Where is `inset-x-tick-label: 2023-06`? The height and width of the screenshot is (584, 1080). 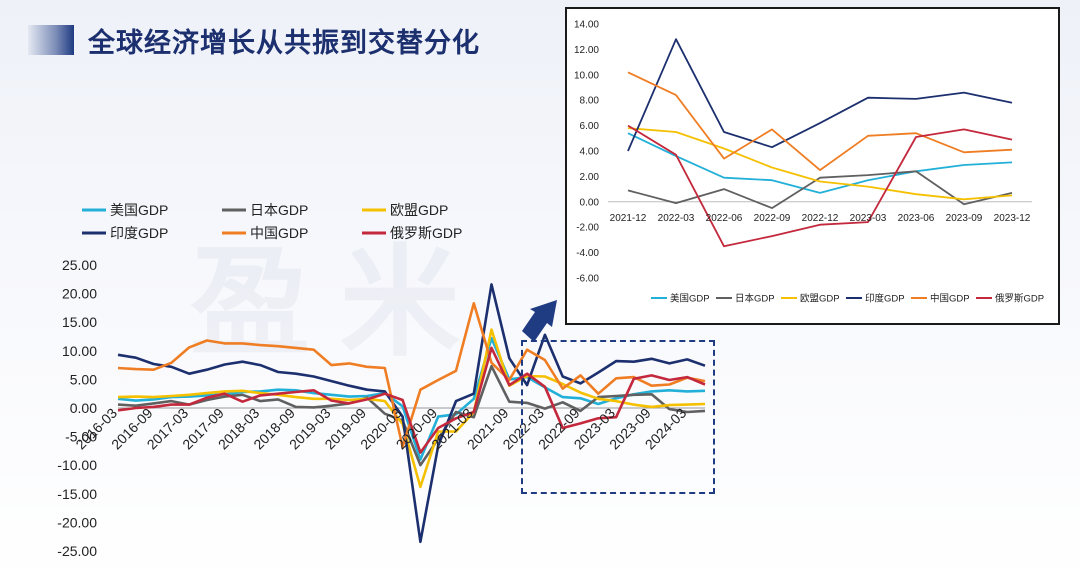 inset-x-tick-label: 2023-06 is located at coordinates (916, 218).